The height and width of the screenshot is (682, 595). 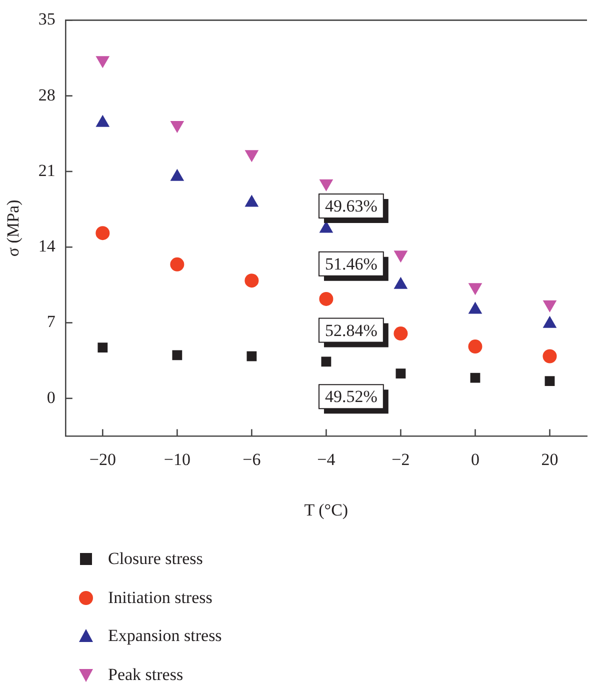 I want to click on y-tick-label: 14, so click(x=47, y=246).